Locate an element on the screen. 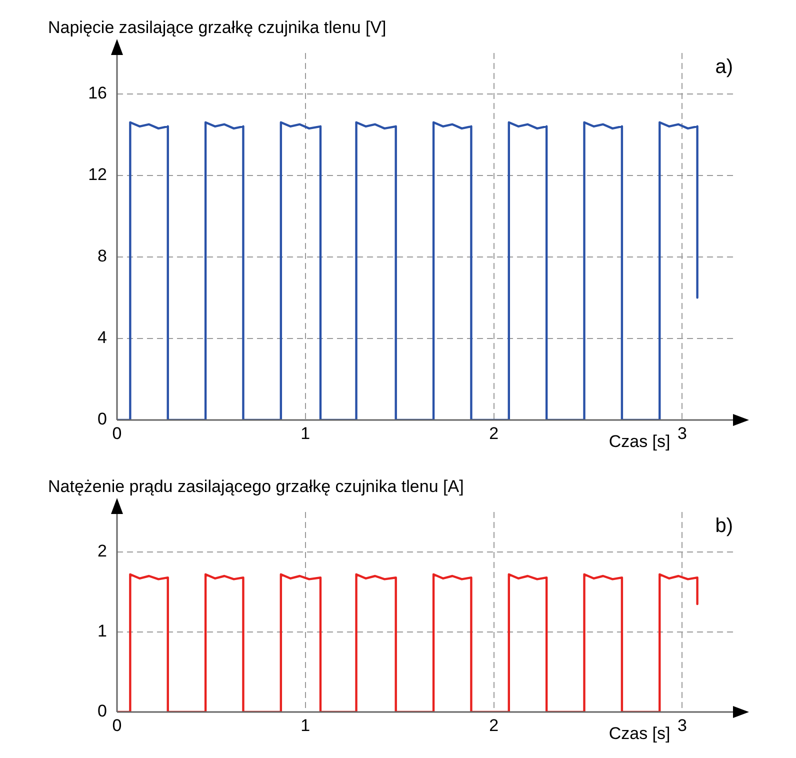 Image resolution: width=796 pixels, height=758 pixels. y-axis-title: Napięcie zasilające grzałkę czujnika tlenu [V] is located at coordinates (217, 27).